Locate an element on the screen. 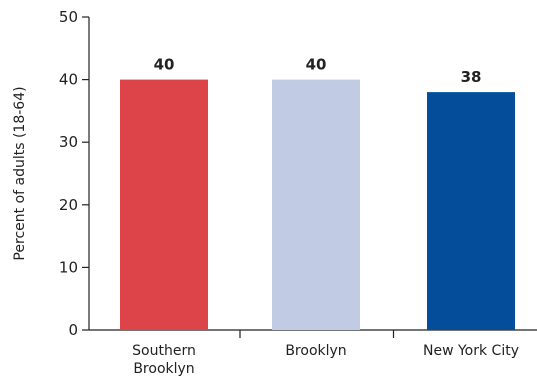 This screenshot has width=537, height=383. y-axis: 0 10 20 30 40 50 is located at coordinates (74, 173).